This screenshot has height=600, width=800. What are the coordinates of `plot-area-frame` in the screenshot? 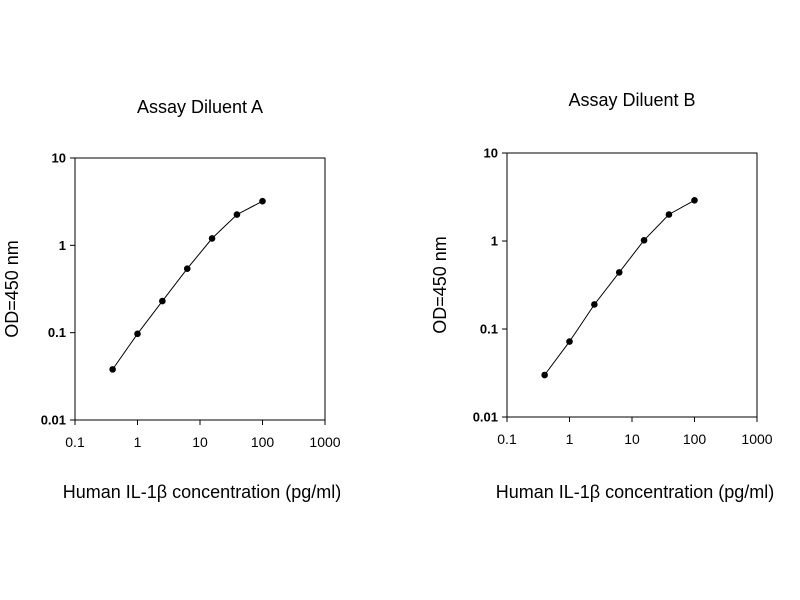 It's located at (200, 289).